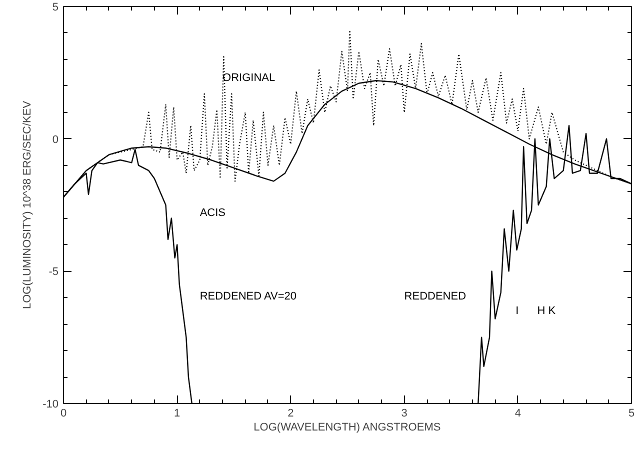 This screenshot has height=455, width=635. I want to click on annotation: ORIGINAL, so click(249, 78).